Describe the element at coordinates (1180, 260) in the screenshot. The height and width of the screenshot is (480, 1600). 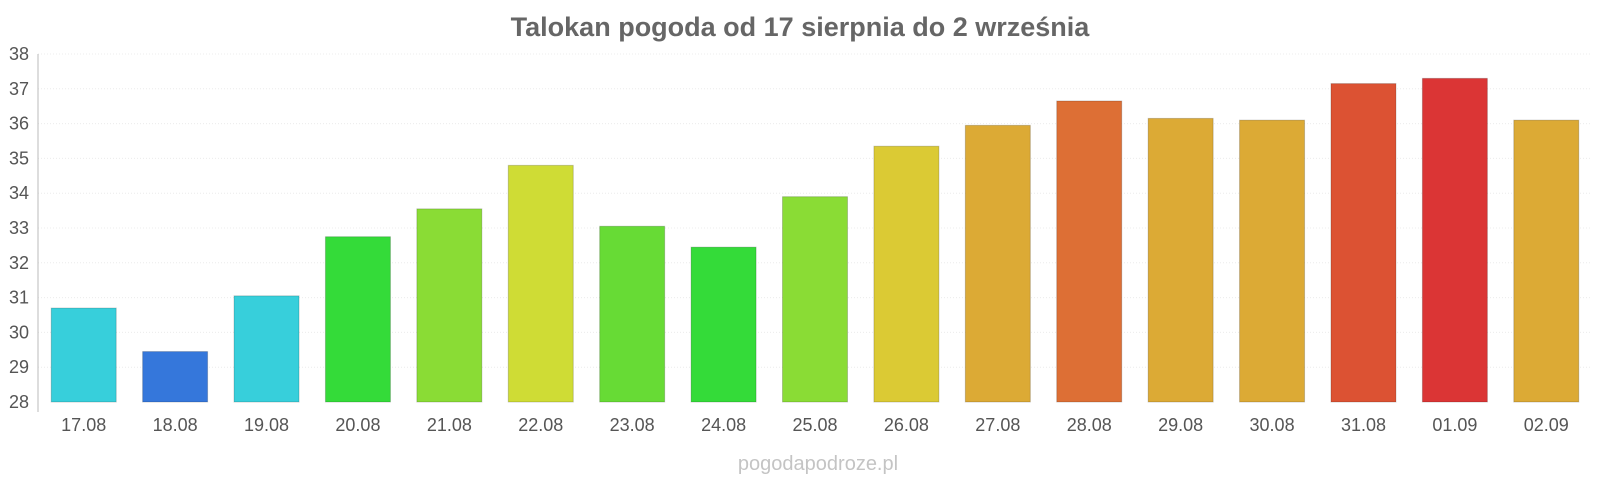
I see `bar-29.08` at that location.